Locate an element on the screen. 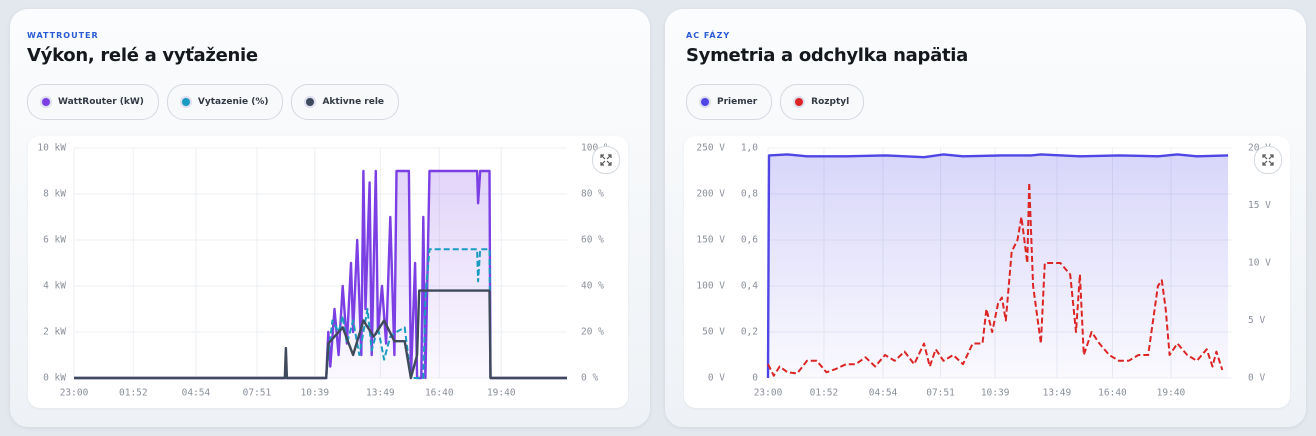 This screenshot has width=1316, height=436. y-tick-label: 10 kW is located at coordinates (51, 148).